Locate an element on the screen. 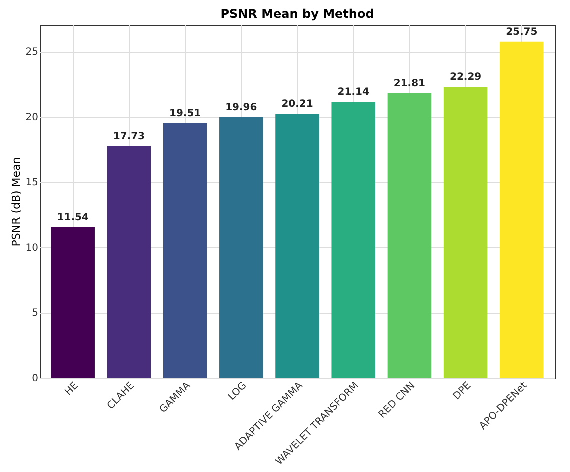  y-tick-label: 0 is located at coordinates (35, 379).